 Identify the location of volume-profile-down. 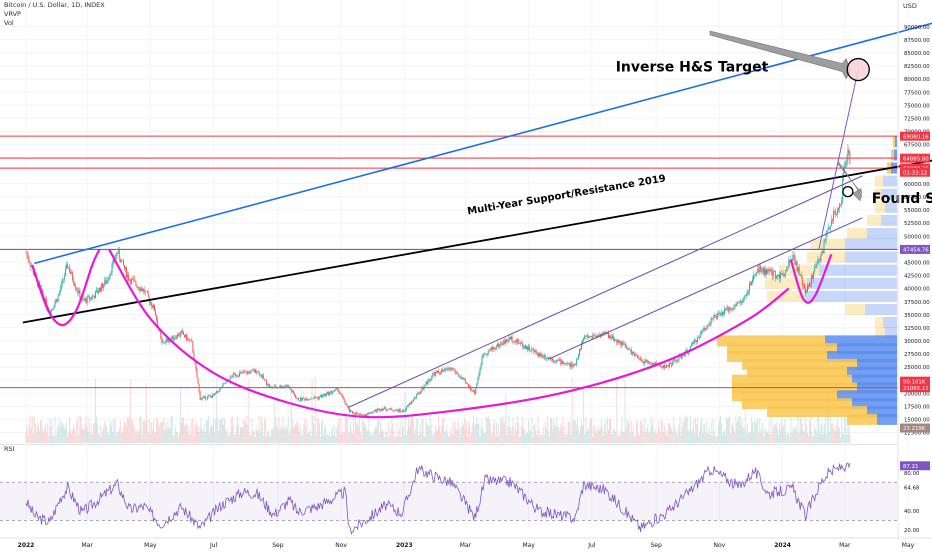
(894, 142).